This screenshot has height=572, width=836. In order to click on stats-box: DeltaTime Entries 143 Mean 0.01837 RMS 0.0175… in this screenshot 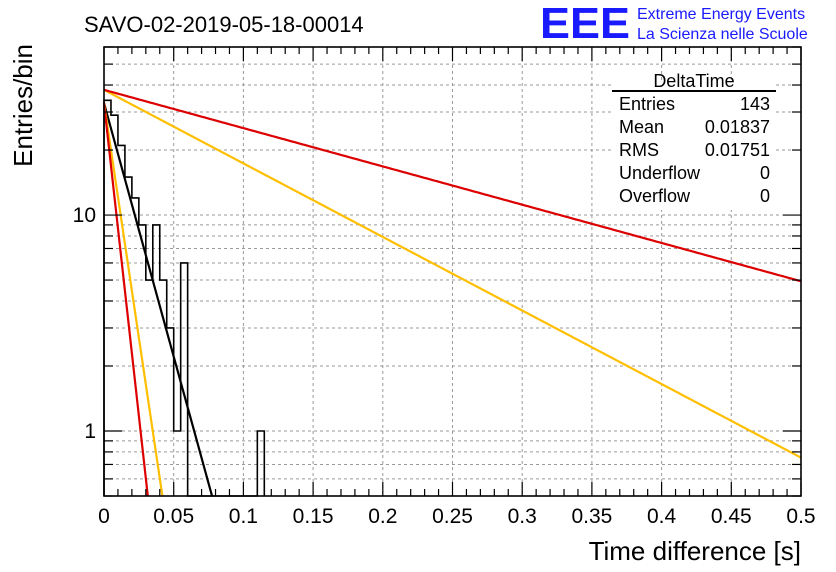, I will do `click(694, 140)`.